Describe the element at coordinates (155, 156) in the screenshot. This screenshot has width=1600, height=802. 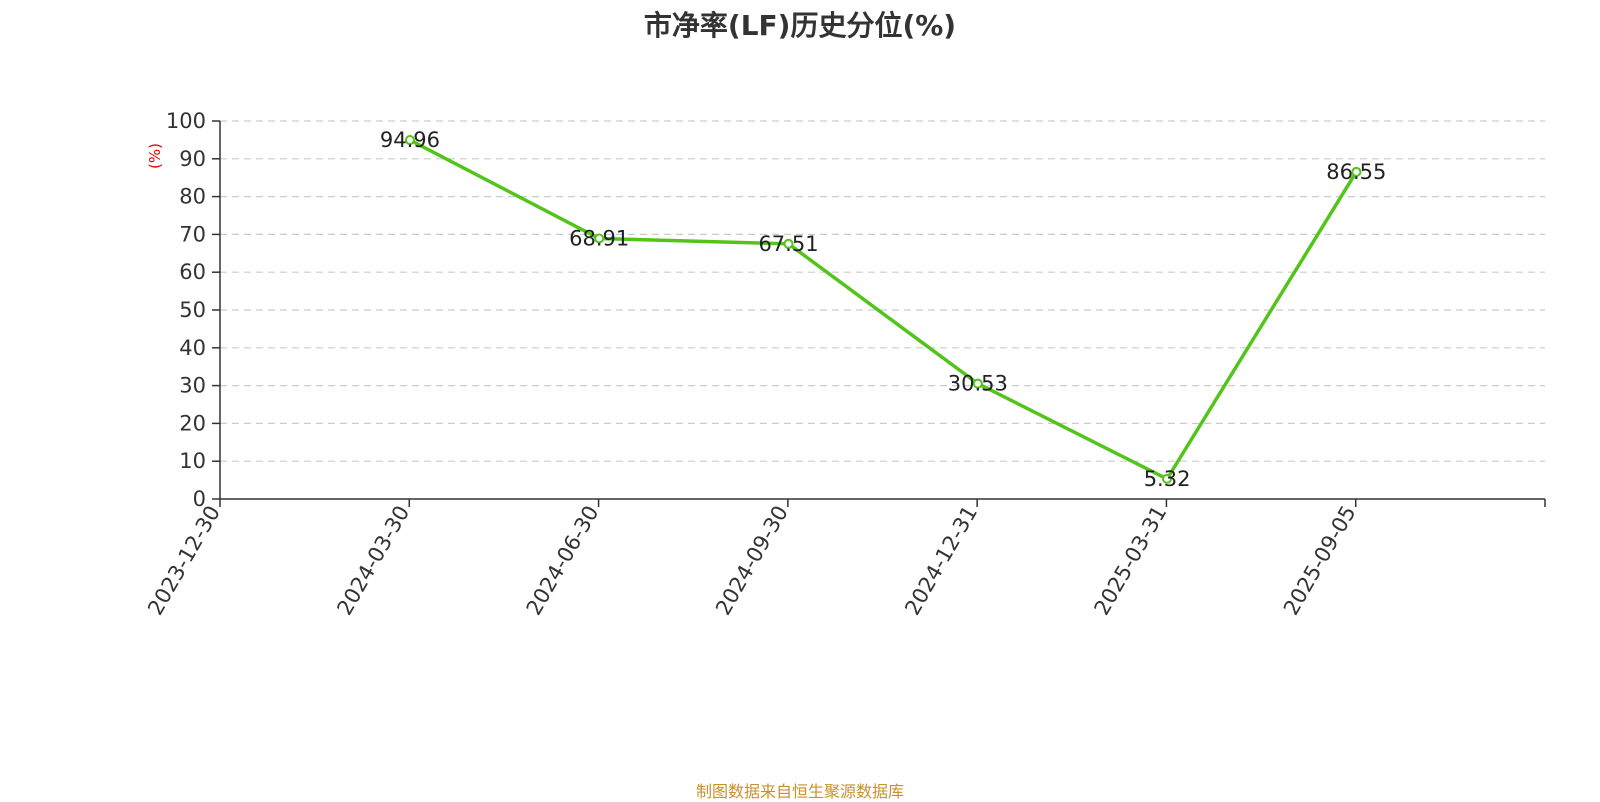
I see `y-axis-label: (%)` at that location.